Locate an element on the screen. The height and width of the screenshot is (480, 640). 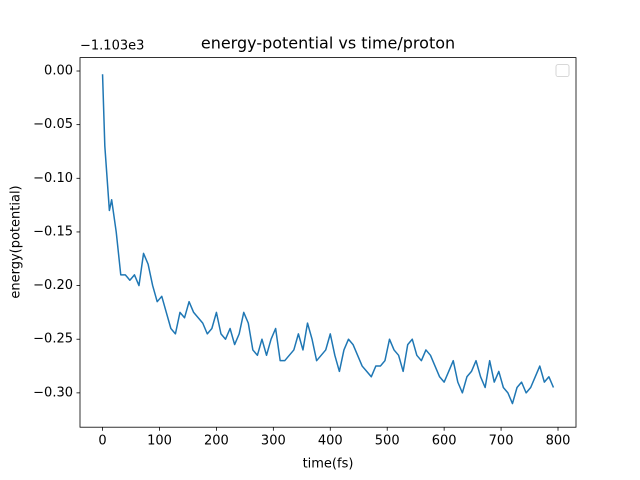
x-tick-label: 700 is located at coordinates (501, 441).